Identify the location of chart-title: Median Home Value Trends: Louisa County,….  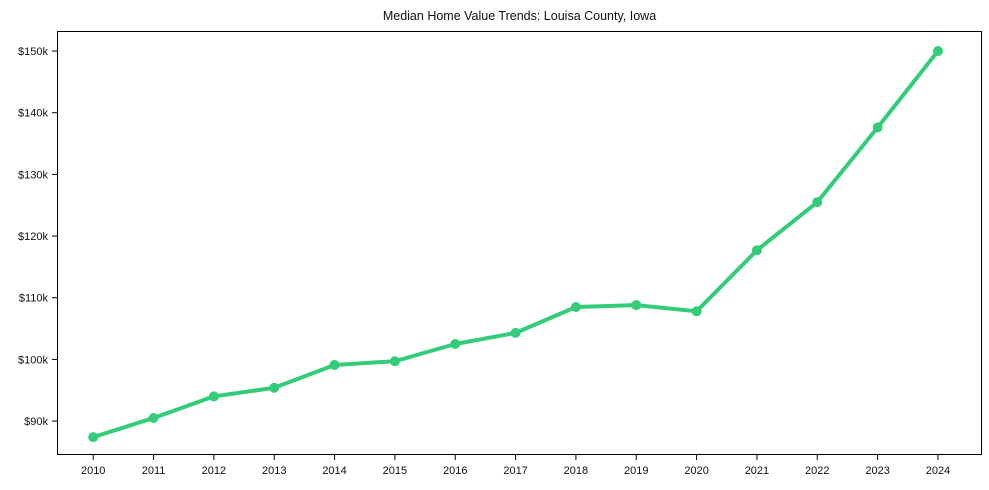
(519, 16).